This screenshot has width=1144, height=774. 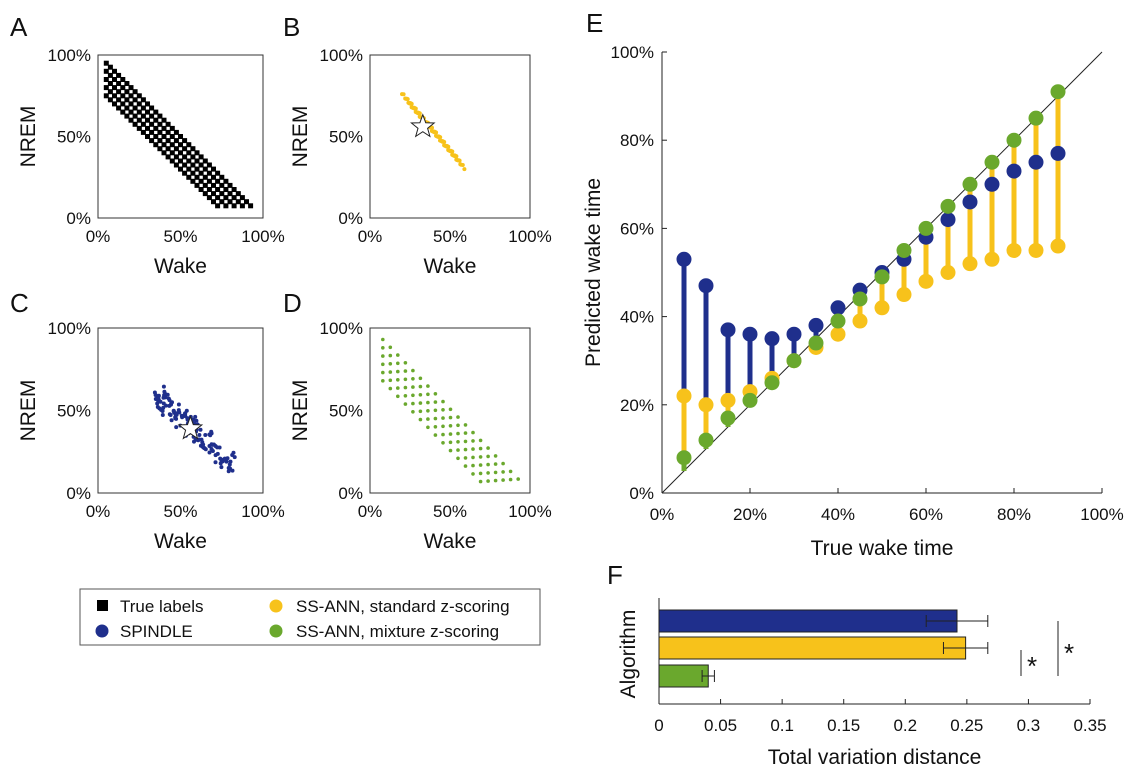 I want to click on legend-marker-spindle, so click(x=102, y=631).